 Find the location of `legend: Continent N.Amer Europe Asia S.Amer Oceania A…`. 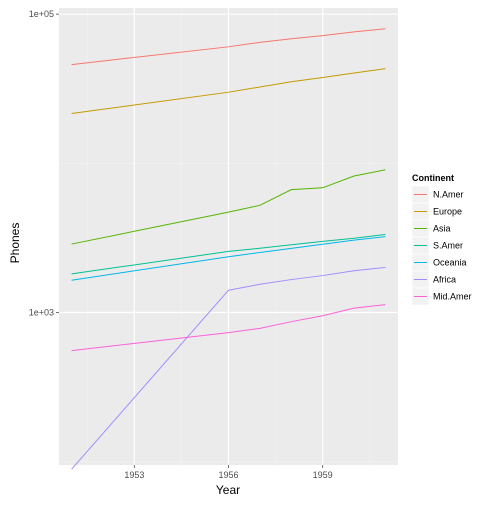

legend: Continent N.Amer Europe Asia S.Amer Oceania A… is located at coordinates (441, 239).